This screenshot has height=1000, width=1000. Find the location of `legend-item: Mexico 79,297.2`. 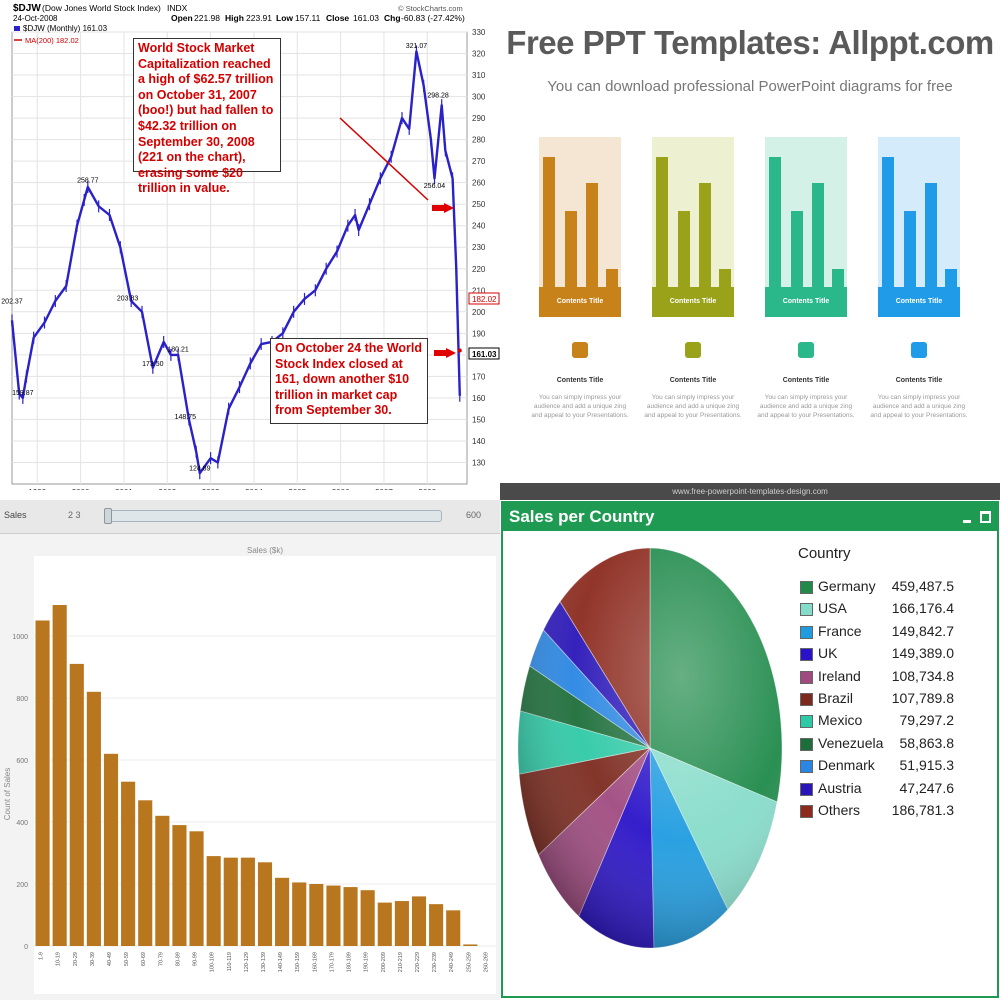

legend-item: Mexico 79,297.2 is located at coordinates (898, 722).